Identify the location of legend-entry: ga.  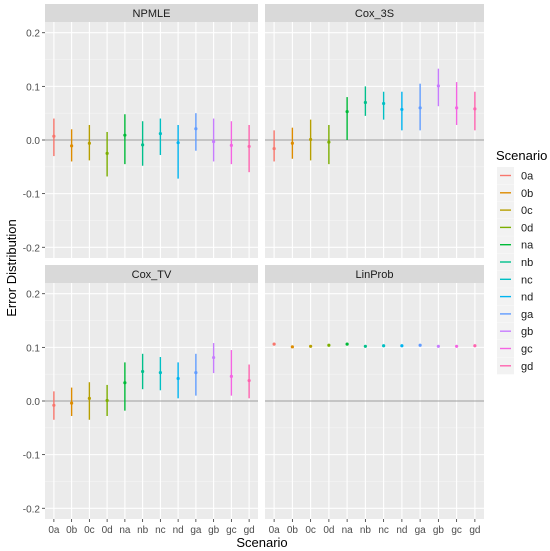
(515, 314).